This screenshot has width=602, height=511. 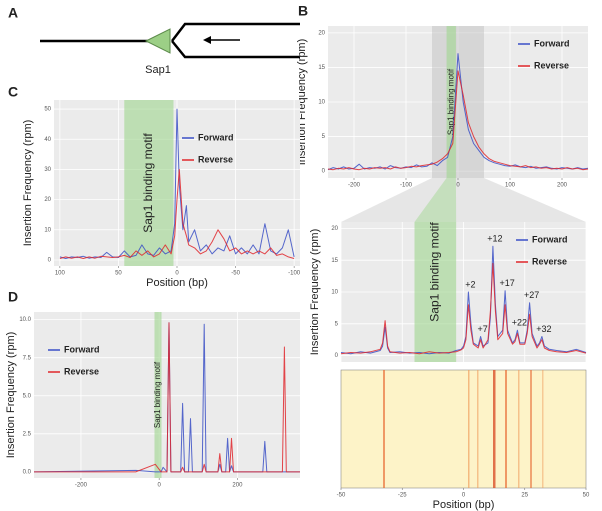 I want to click on peak-annotation: +12, so click(x=494, y=239).